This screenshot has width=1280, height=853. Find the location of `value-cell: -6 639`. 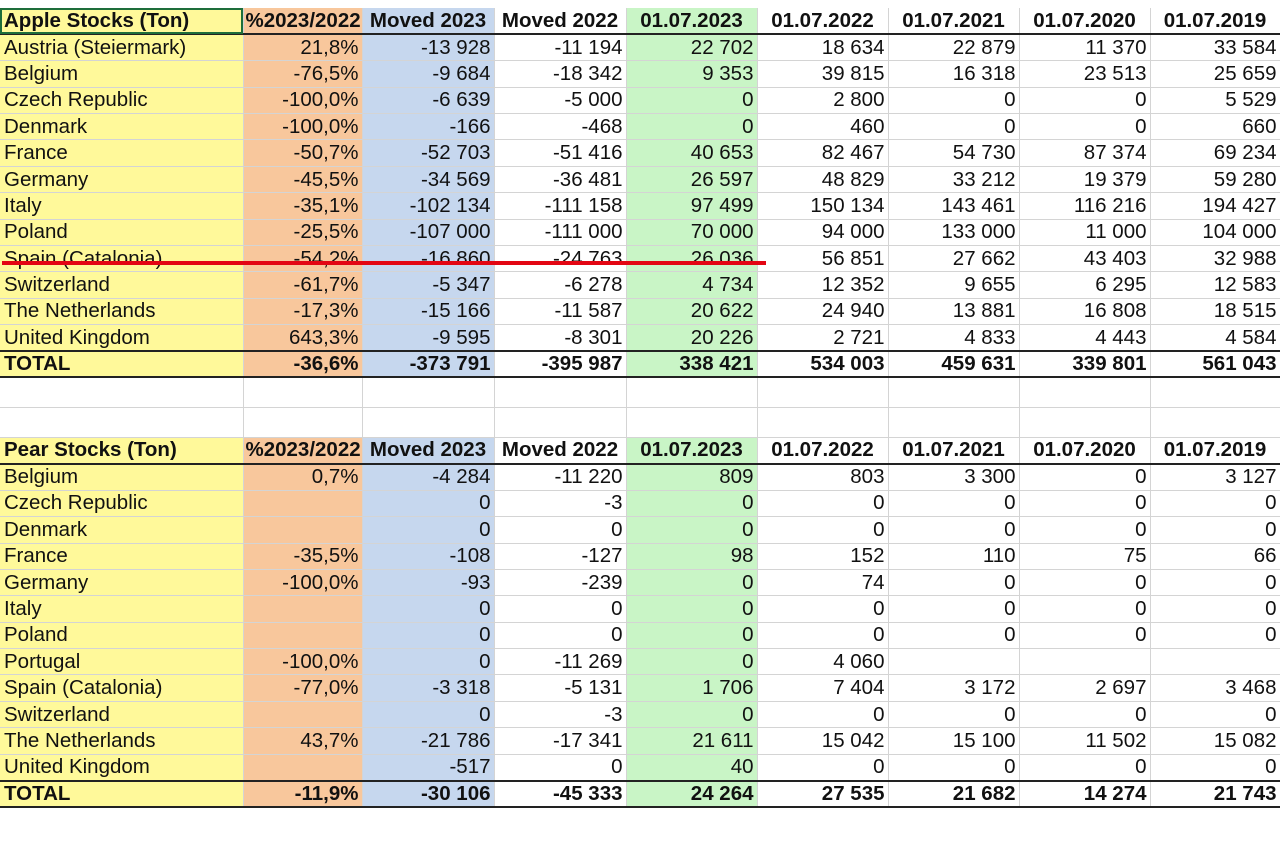

value-cell: -6 639 is located at coordinates (428, 101).